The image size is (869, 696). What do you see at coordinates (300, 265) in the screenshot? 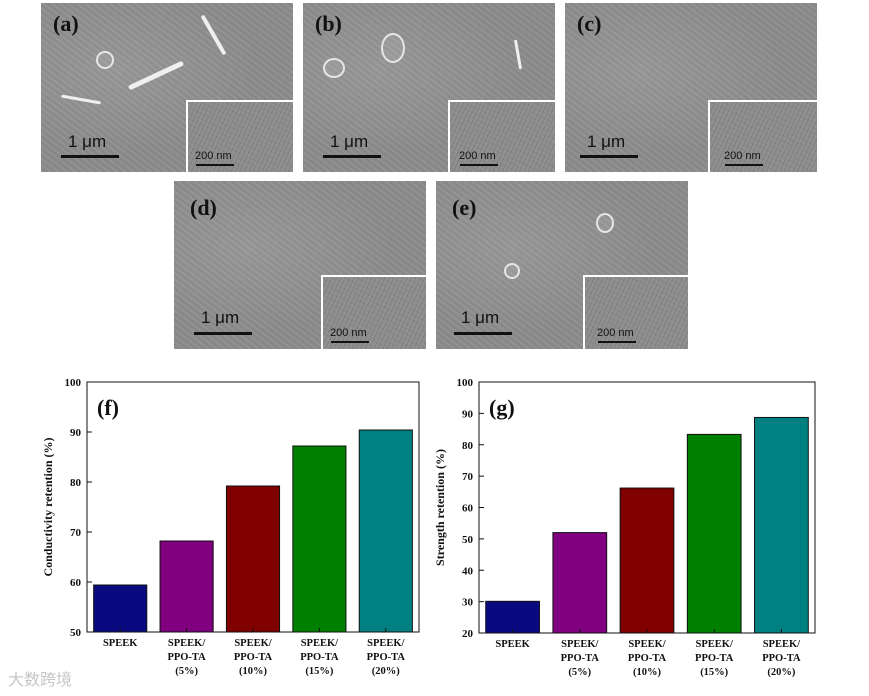
I see `sem-panel-d: (d) 1 μm 200 nm` at bounding box center [300, 265].